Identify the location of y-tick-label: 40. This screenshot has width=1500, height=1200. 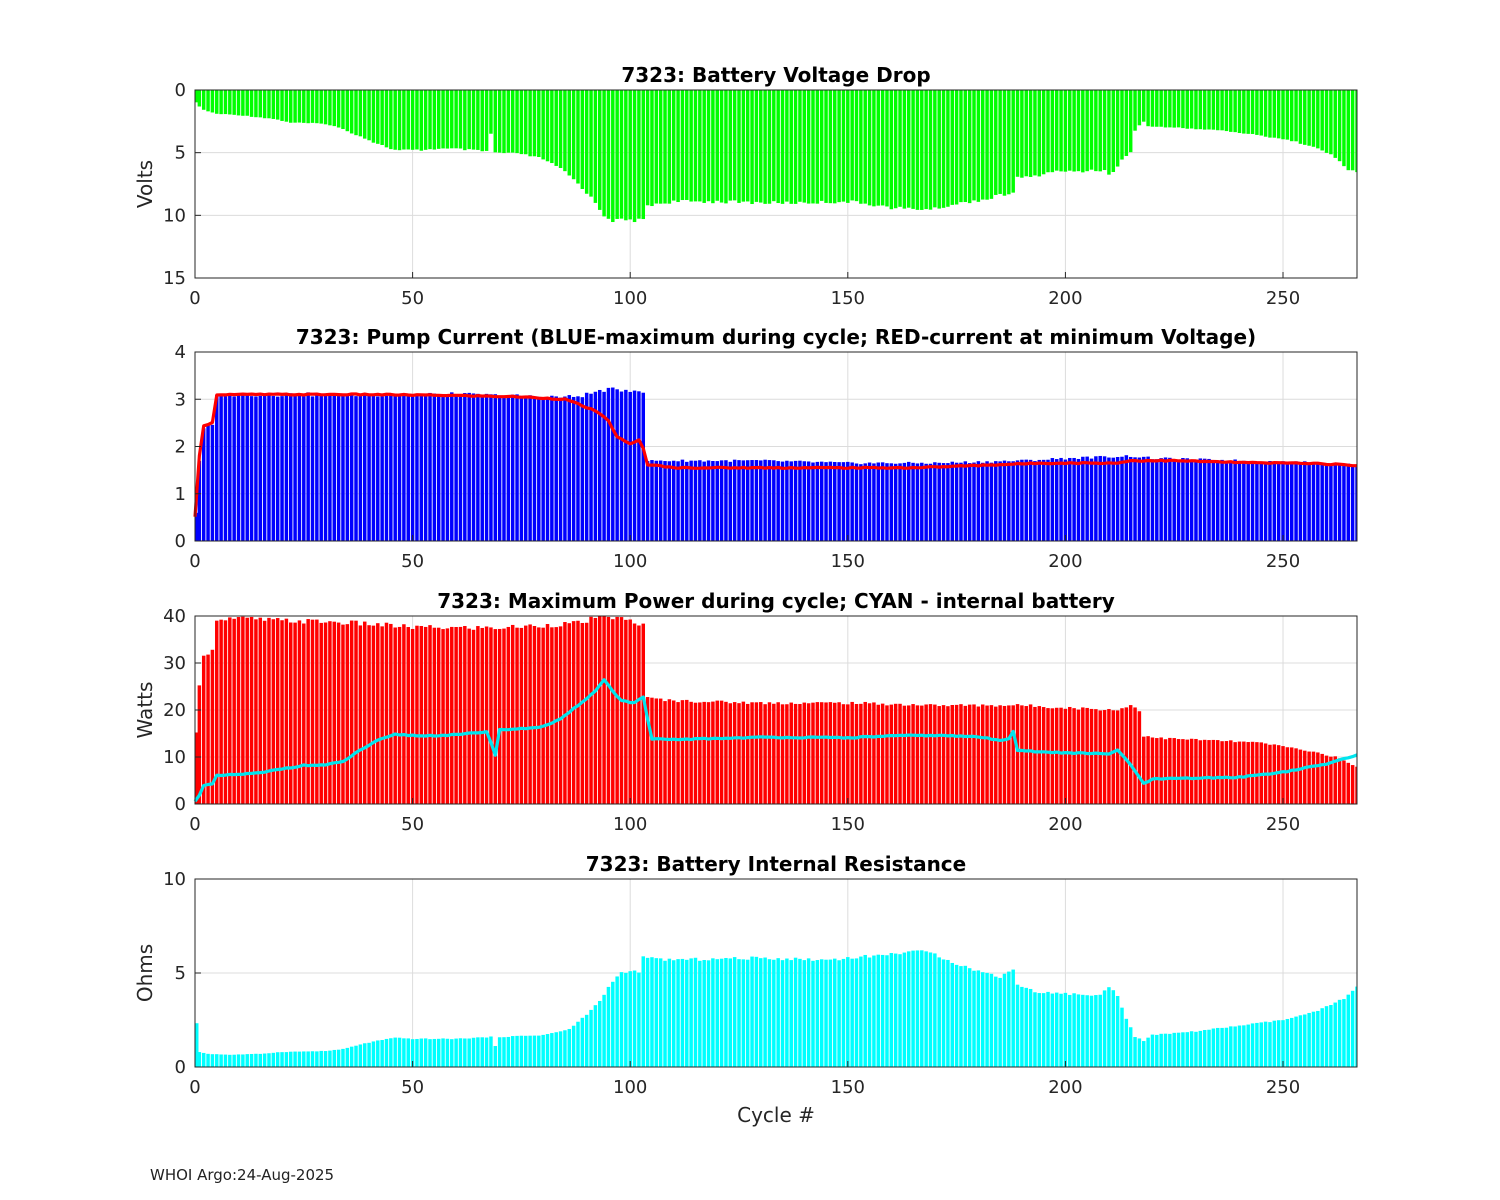
(174, 616).